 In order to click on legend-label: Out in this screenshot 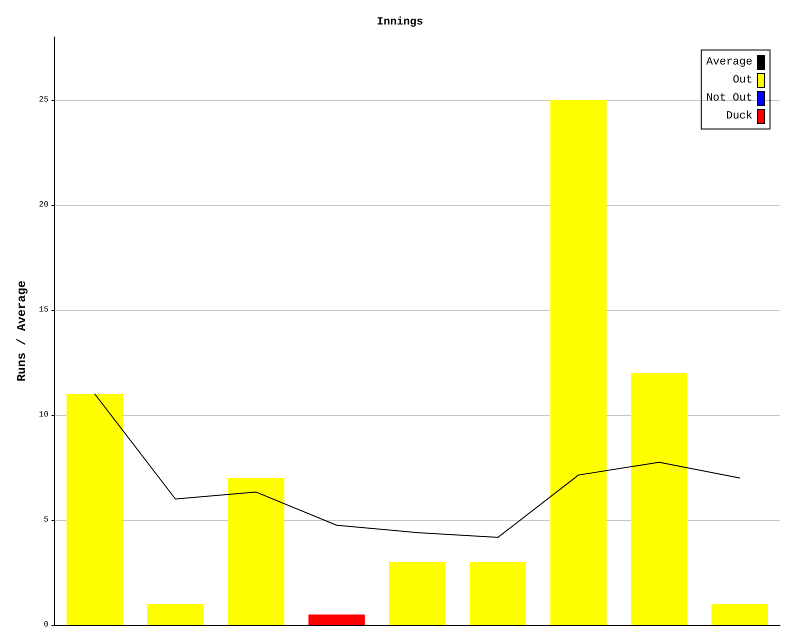, I will do `click(742, 80)`.